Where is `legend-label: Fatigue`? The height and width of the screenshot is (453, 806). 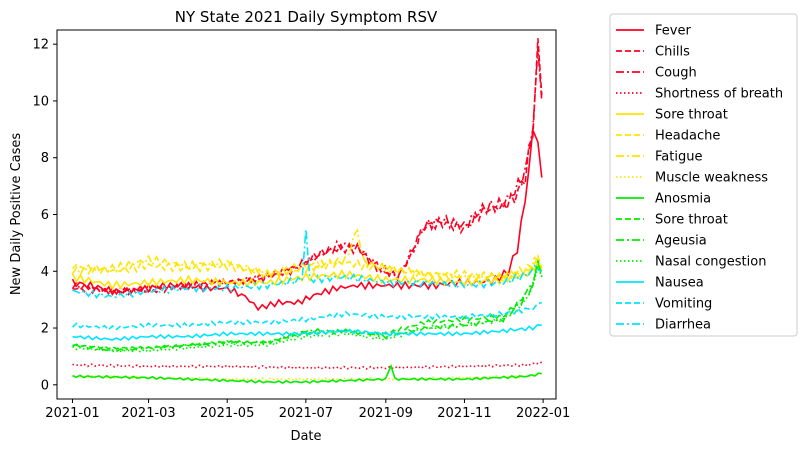
legend-label: Fatigue is located at coordinates (678, 157).